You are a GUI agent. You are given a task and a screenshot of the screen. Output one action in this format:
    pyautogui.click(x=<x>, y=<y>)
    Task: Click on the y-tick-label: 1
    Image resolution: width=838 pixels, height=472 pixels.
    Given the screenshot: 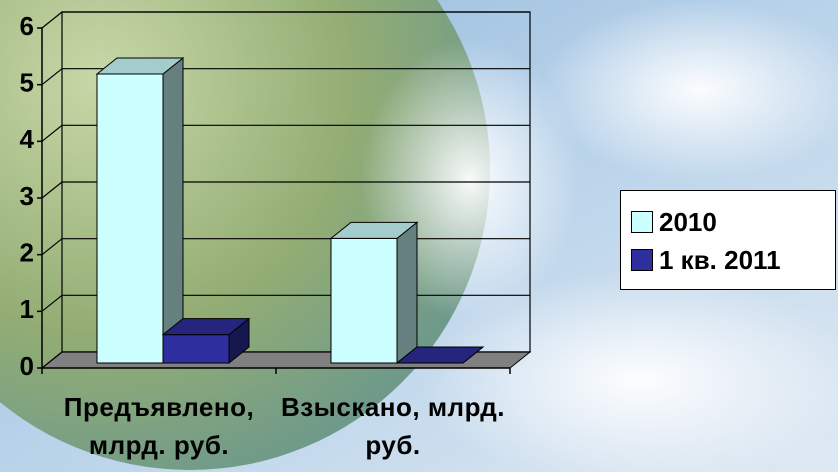 What is the action you would take?
    pyautogui.click(x=27, y=309)
    